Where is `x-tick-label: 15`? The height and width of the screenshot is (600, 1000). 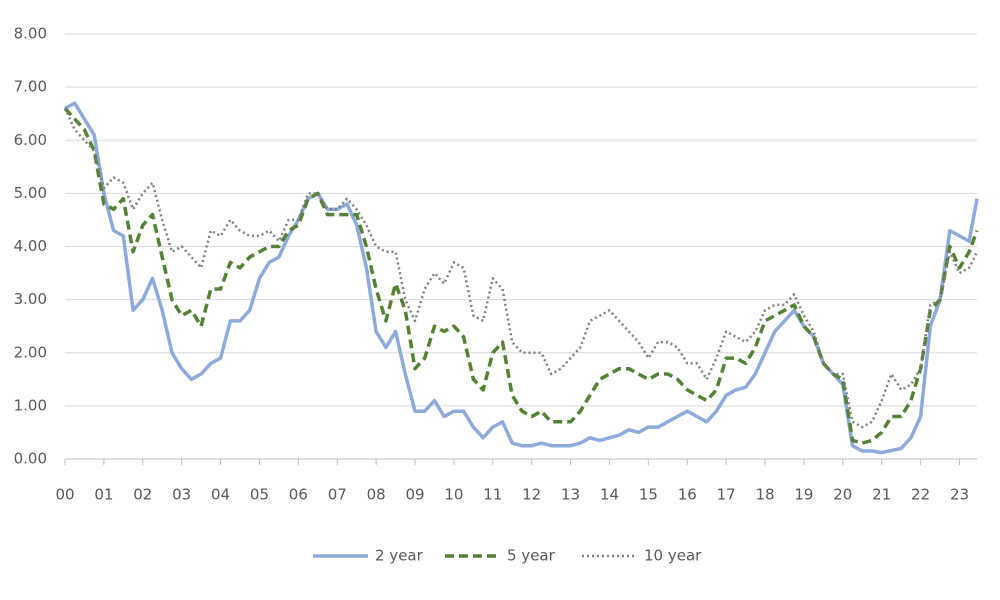 x-tick-label: 15 is located at coordinates (648, 495).